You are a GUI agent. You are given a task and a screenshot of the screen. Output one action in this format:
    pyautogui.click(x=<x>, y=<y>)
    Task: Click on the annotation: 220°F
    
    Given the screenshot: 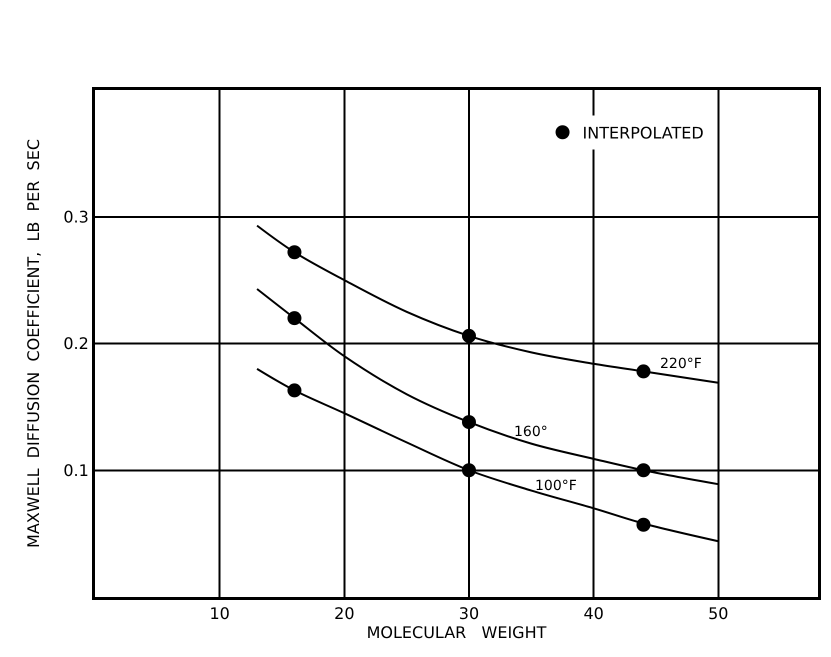 What is the action you would take?
    pyautogui.click(x=681, y=364)
    